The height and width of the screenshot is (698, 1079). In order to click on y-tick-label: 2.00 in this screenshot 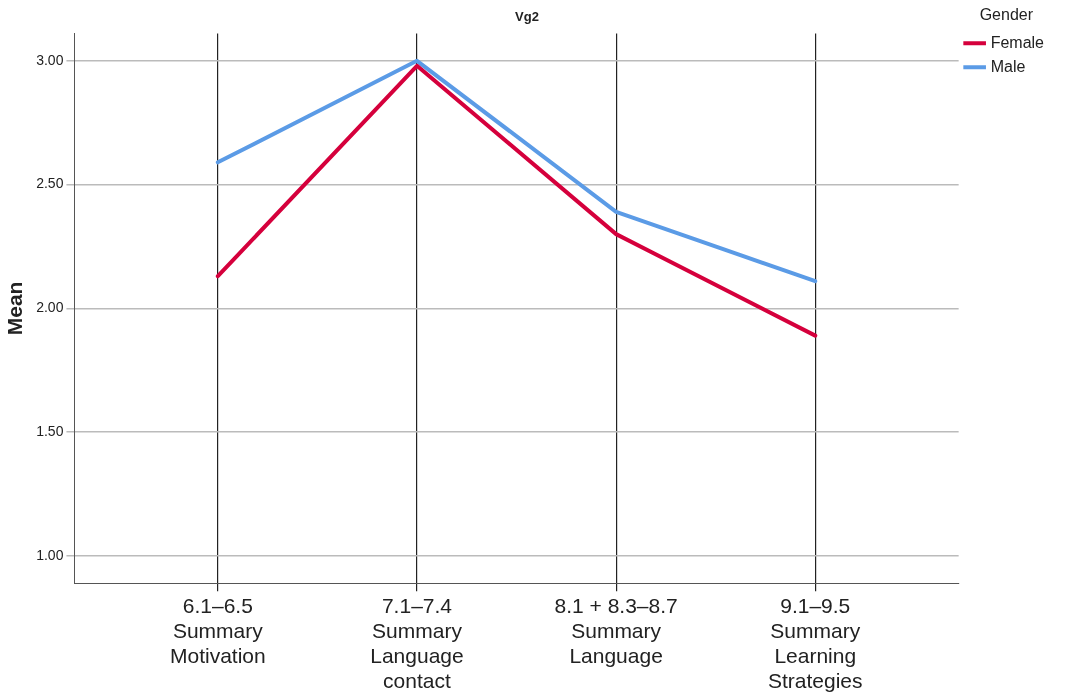, I will do `click(50, 307)`.